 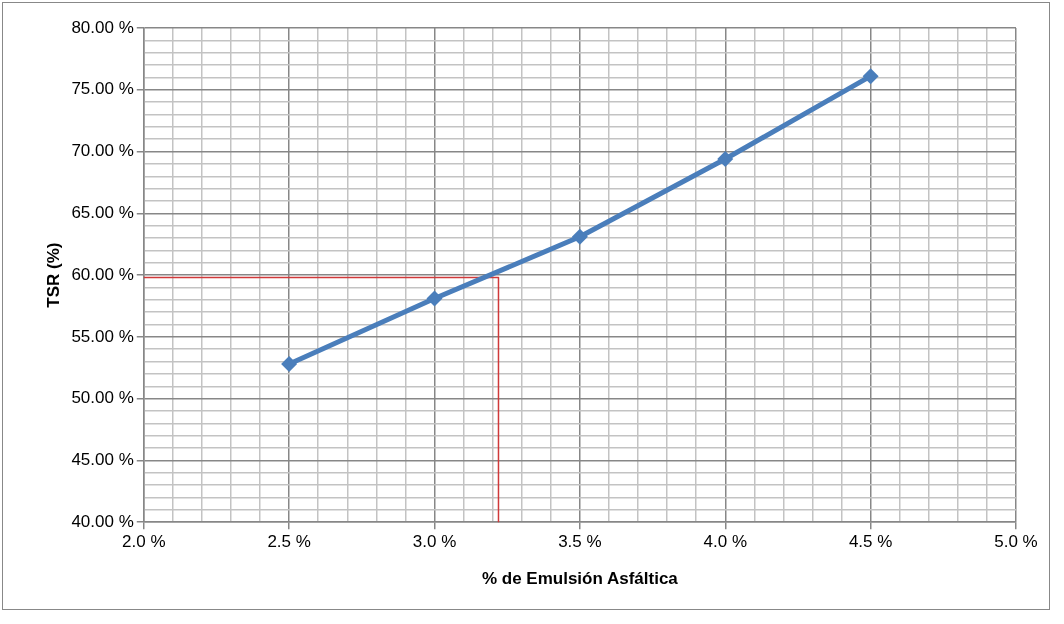 What do you see at coordinates (53, 275) in the screenshot?
I see `y-axis-title: TSR (%)` at bounding box center [53, 275].